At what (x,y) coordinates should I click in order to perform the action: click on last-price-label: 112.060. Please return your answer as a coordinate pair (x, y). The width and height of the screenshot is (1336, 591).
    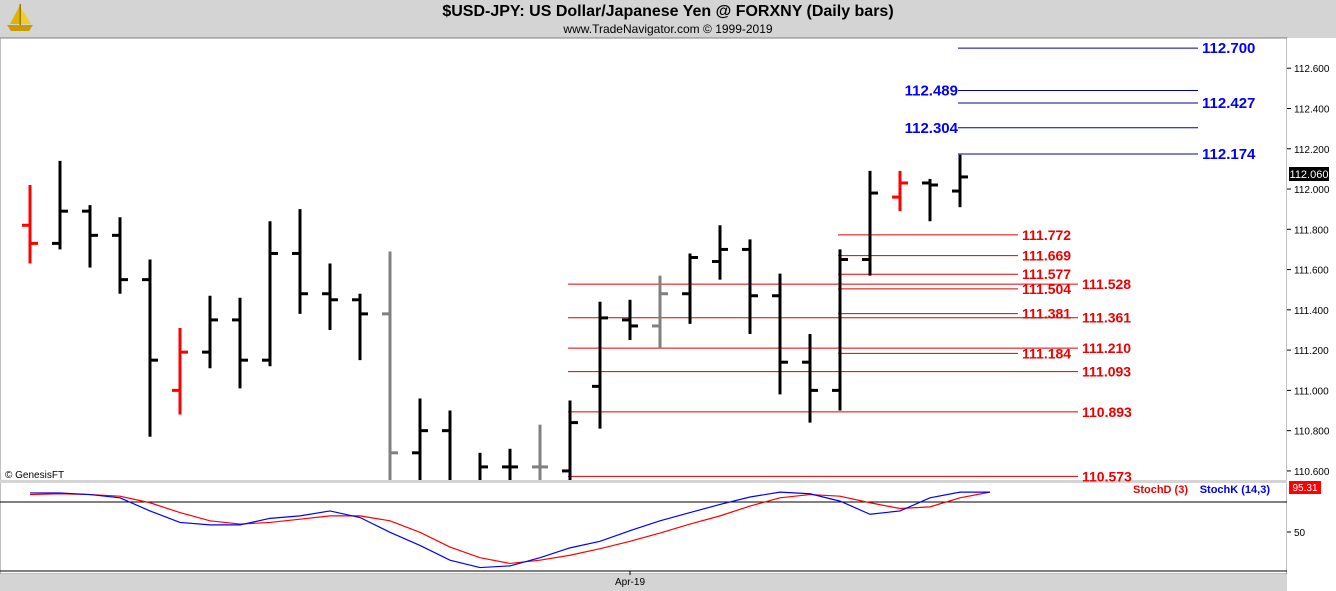
    Looking at the image, I should click on (1309, 175).